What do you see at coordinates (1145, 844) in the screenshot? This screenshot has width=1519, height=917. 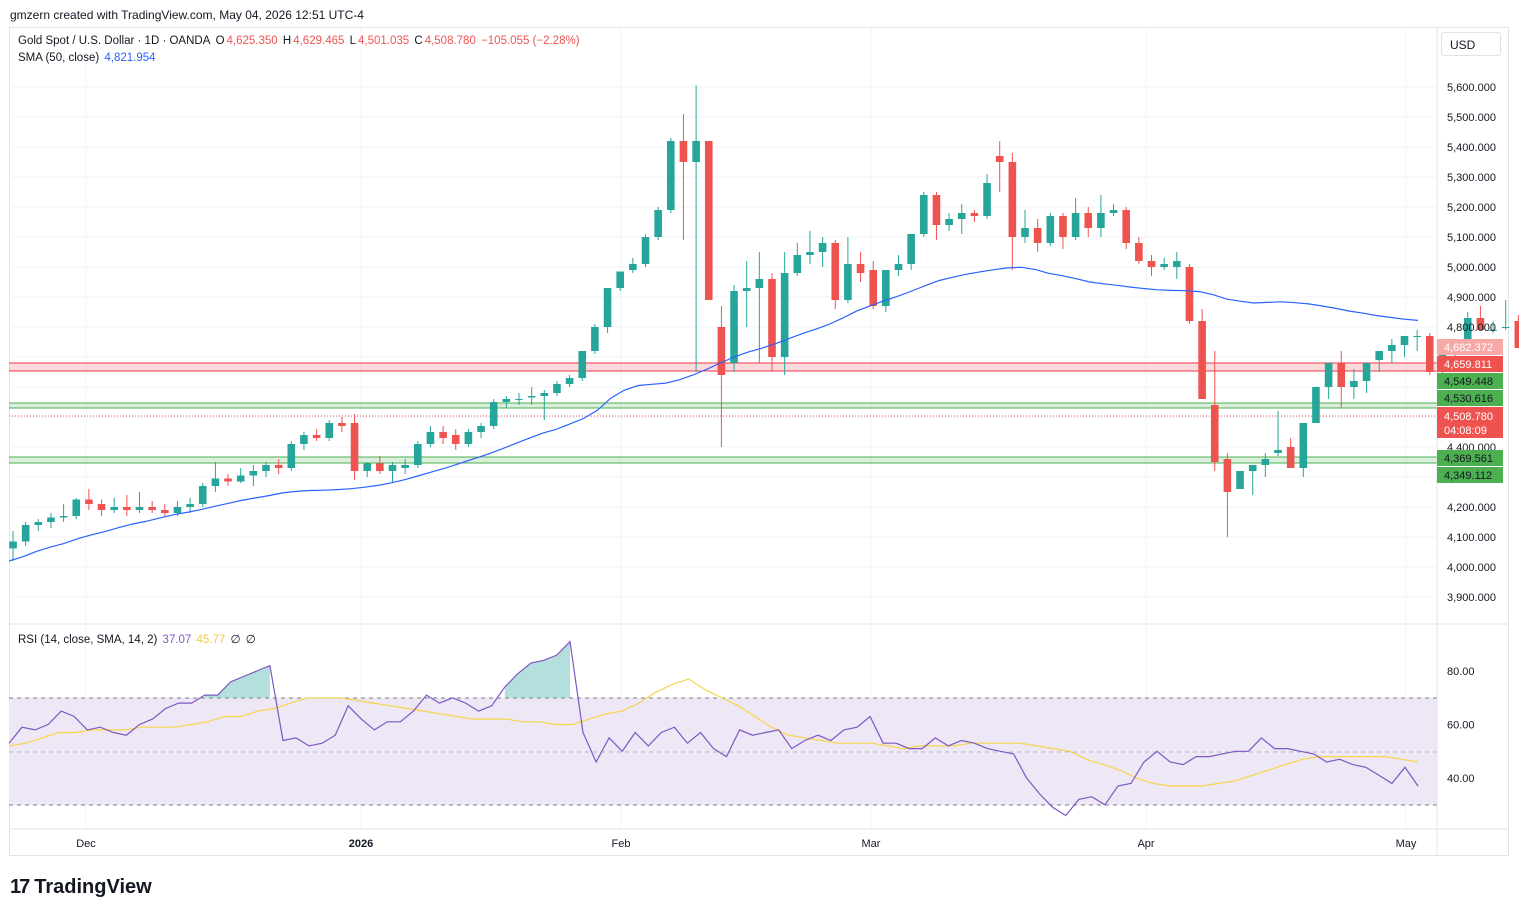 I see `time-tick-label: Apr` at bounding box center [1145, 844].